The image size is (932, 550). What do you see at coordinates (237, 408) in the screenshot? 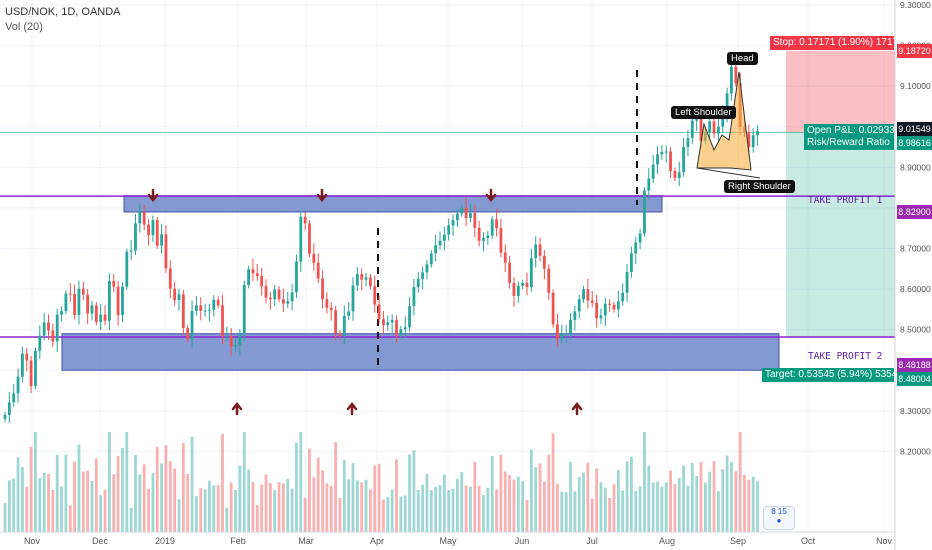
I see `arrow-up-icon` at bounding box center [237, 408].